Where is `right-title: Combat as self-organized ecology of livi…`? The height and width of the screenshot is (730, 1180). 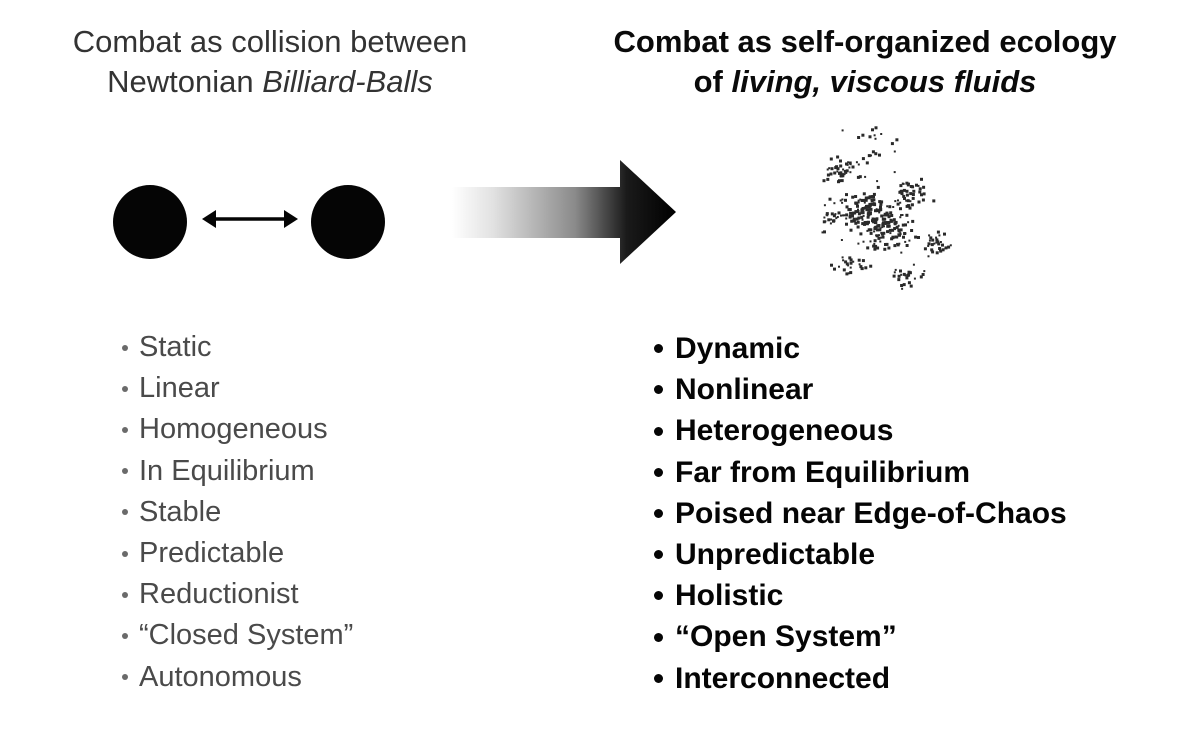
right-title: Combat as self-organized ecology of livi… is located at coordinates (865, 62).